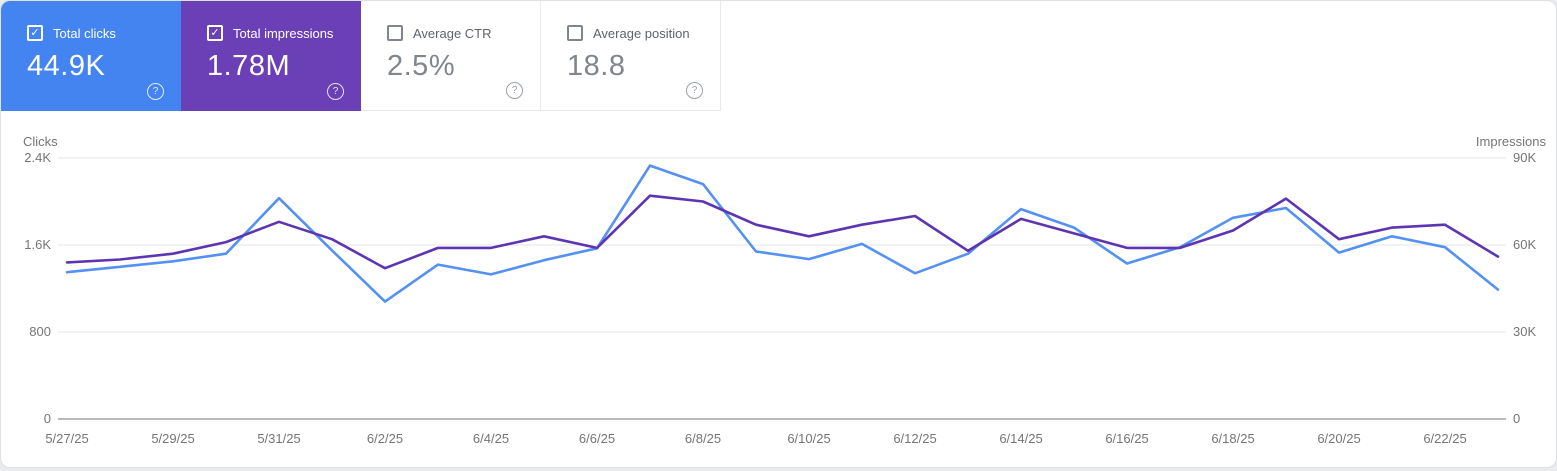 Image resolution: width=1557 pixels, height=471 pixels. Describe the element at coordinates (1021, 438) in the screenshot. I see `x-axis-tick: 6/14/25` at that location.